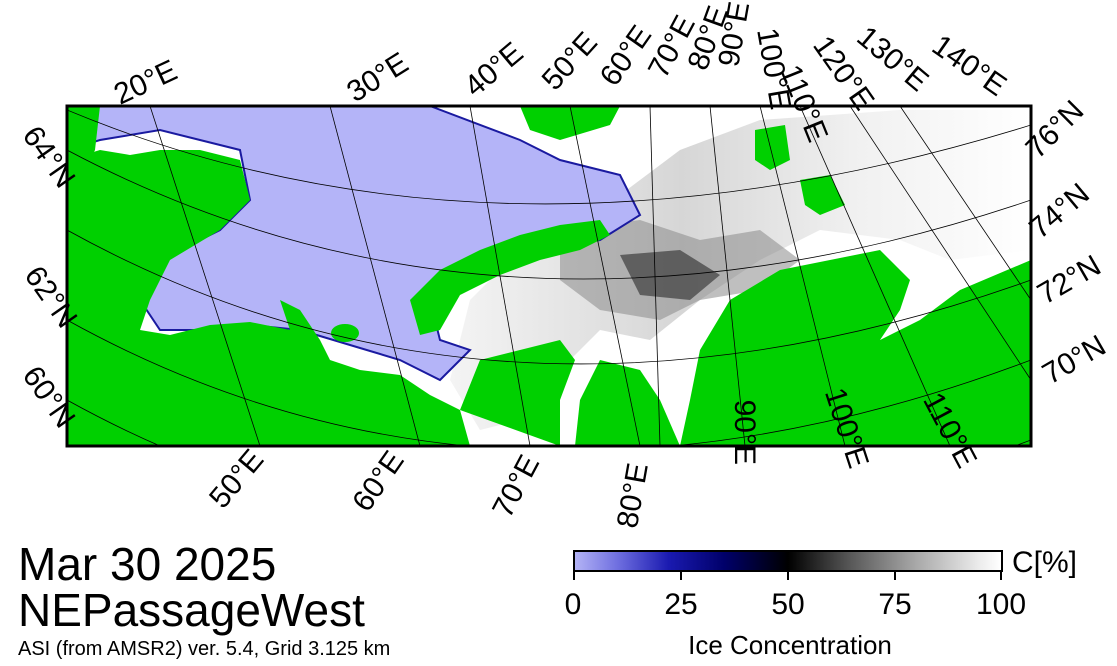  Describe the element at coordinates (1074, 360) in the screenshot. I see `graticule-label: 70°N` at that location.